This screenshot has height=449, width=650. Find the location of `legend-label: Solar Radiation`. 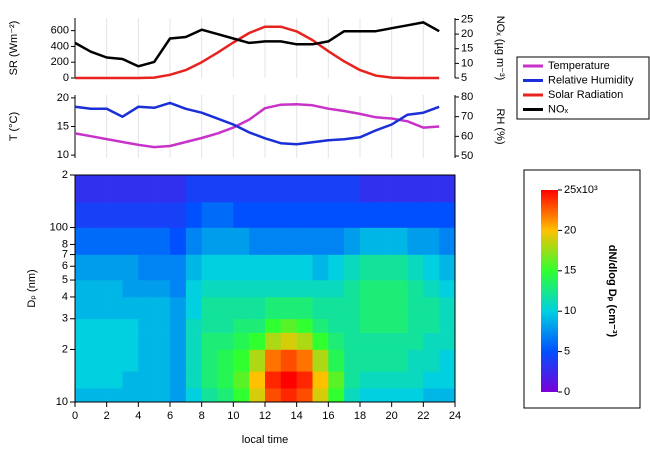

legend-label: Solar Radiation is located at coordinates (585, 95).